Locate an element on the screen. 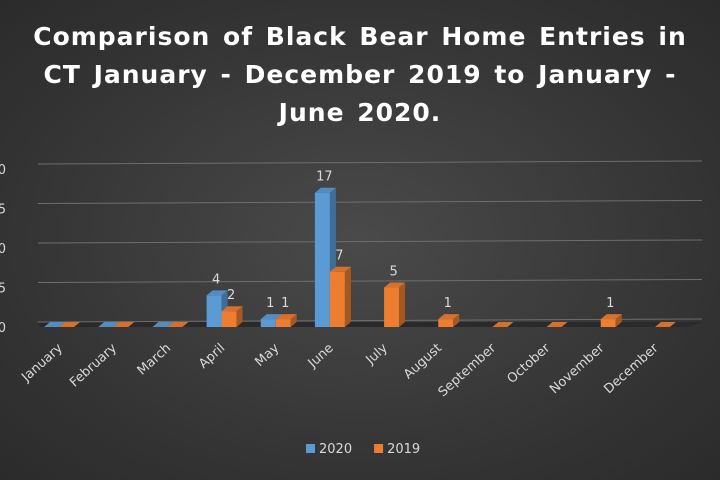 The width and height of the screenshot is (720, 480). x-tick-label: June is located at coordinates (321, 356).